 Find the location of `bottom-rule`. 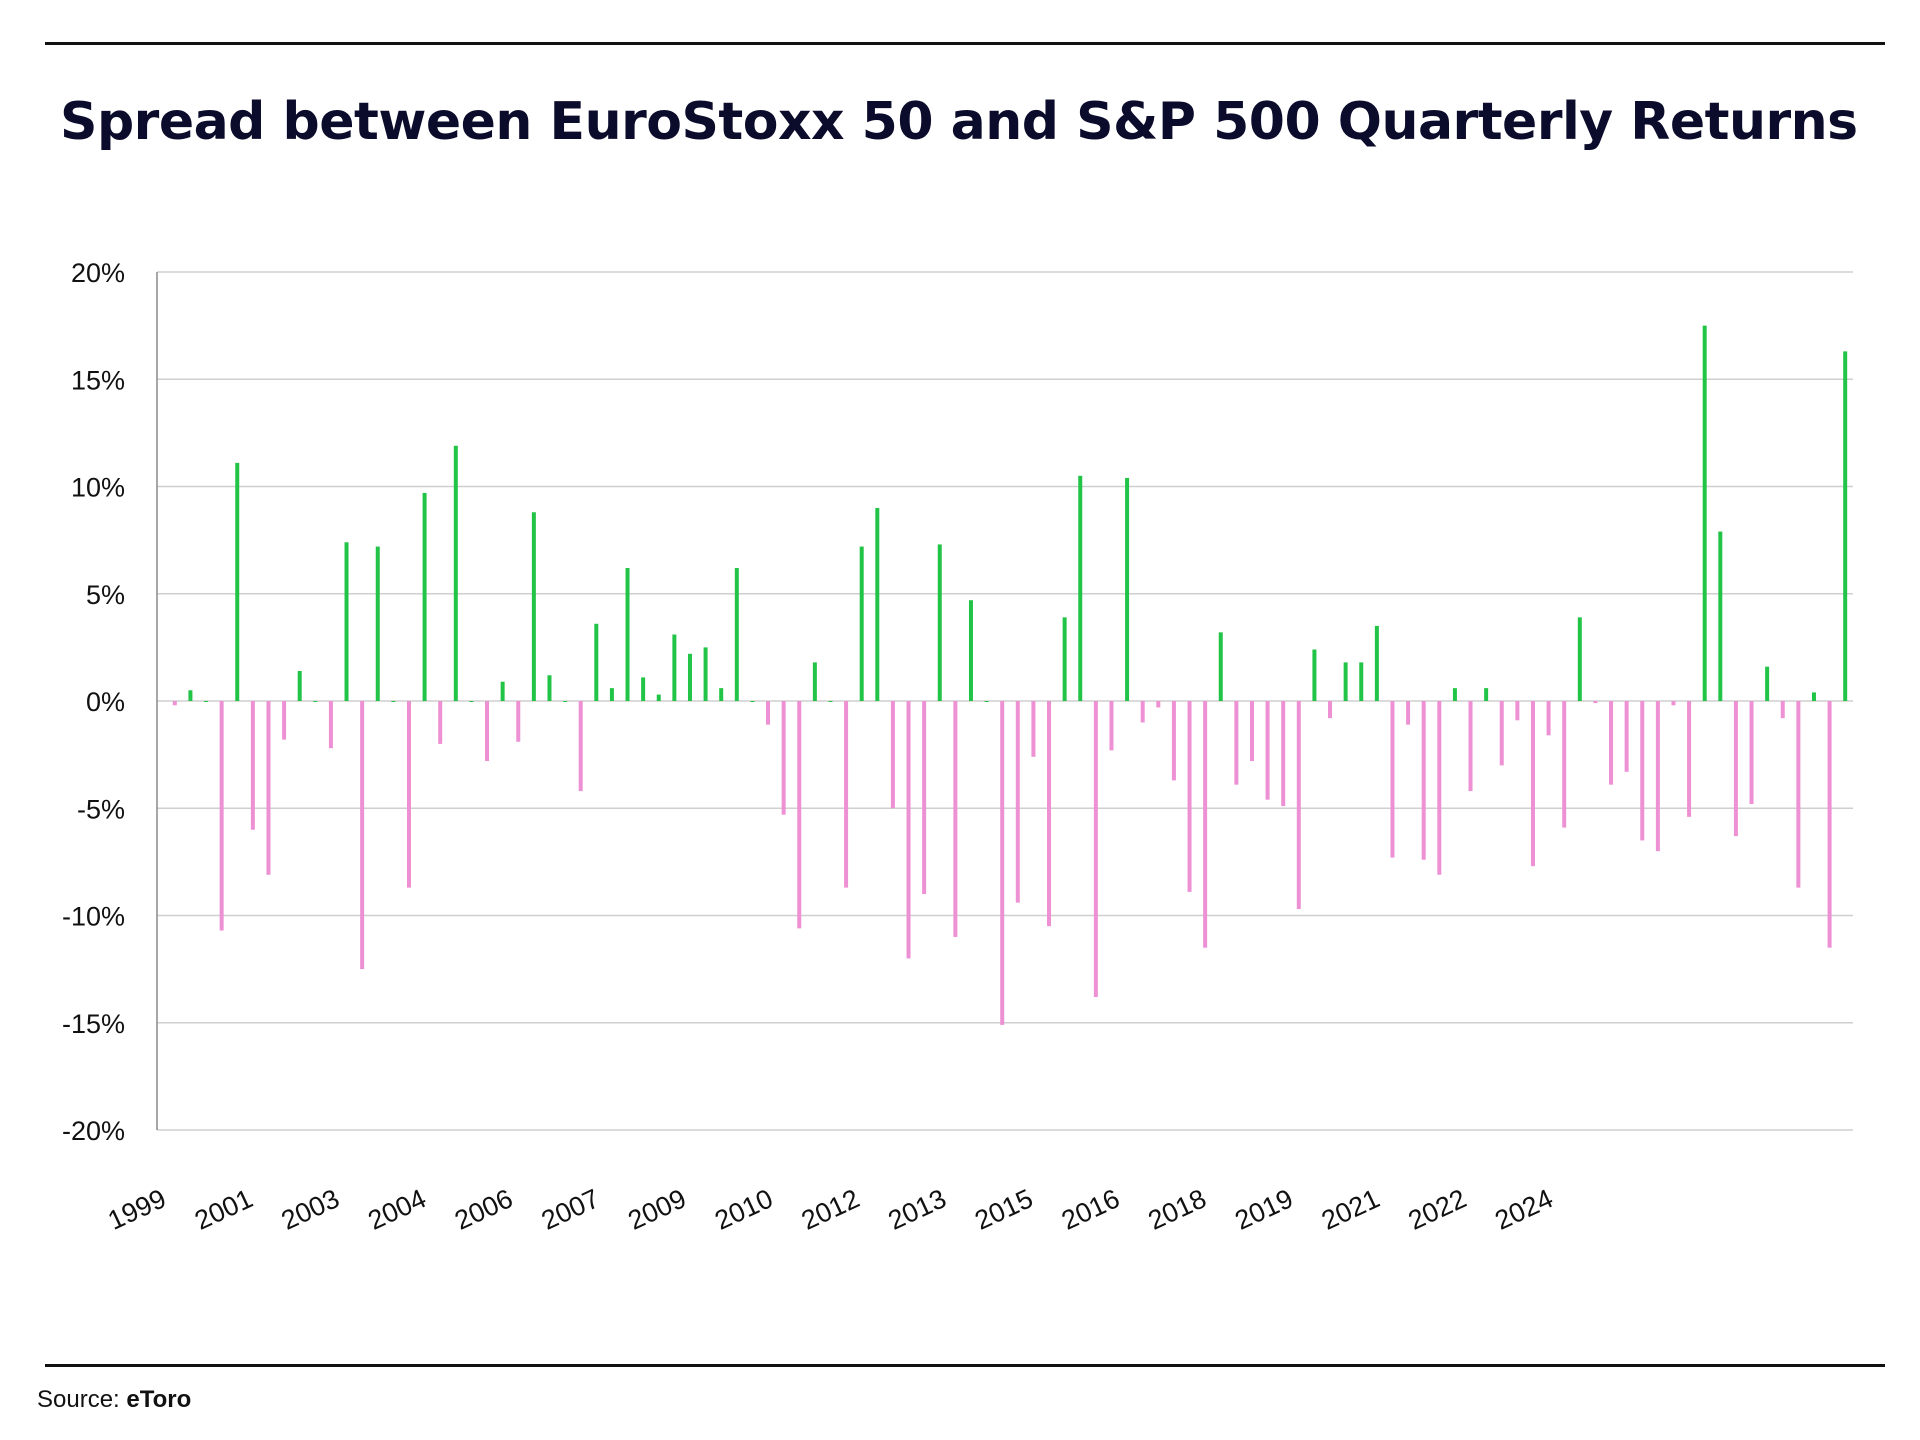

bottom-rule is located at coordinates (965, 1365).